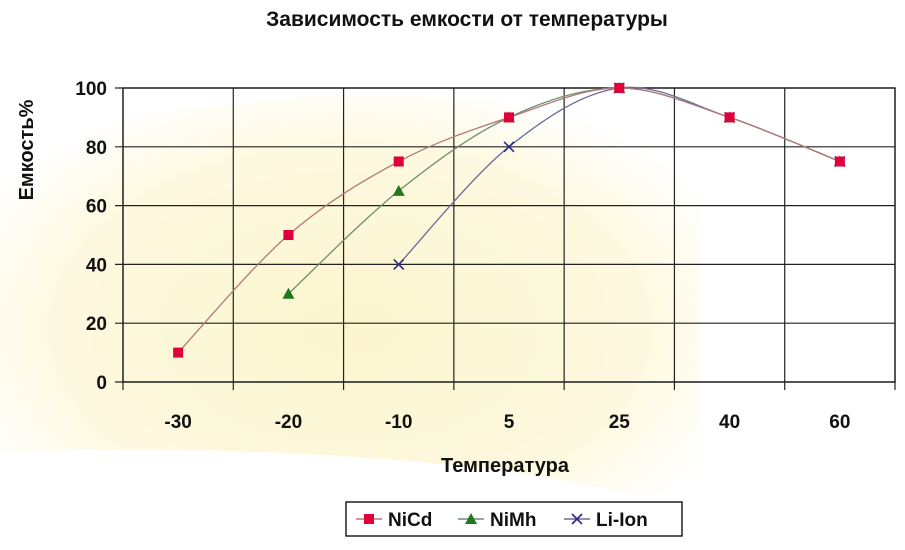  Describe the element at coordinates (471, 518) in the screenshot. I see `legend-marker-nimh` at that location.